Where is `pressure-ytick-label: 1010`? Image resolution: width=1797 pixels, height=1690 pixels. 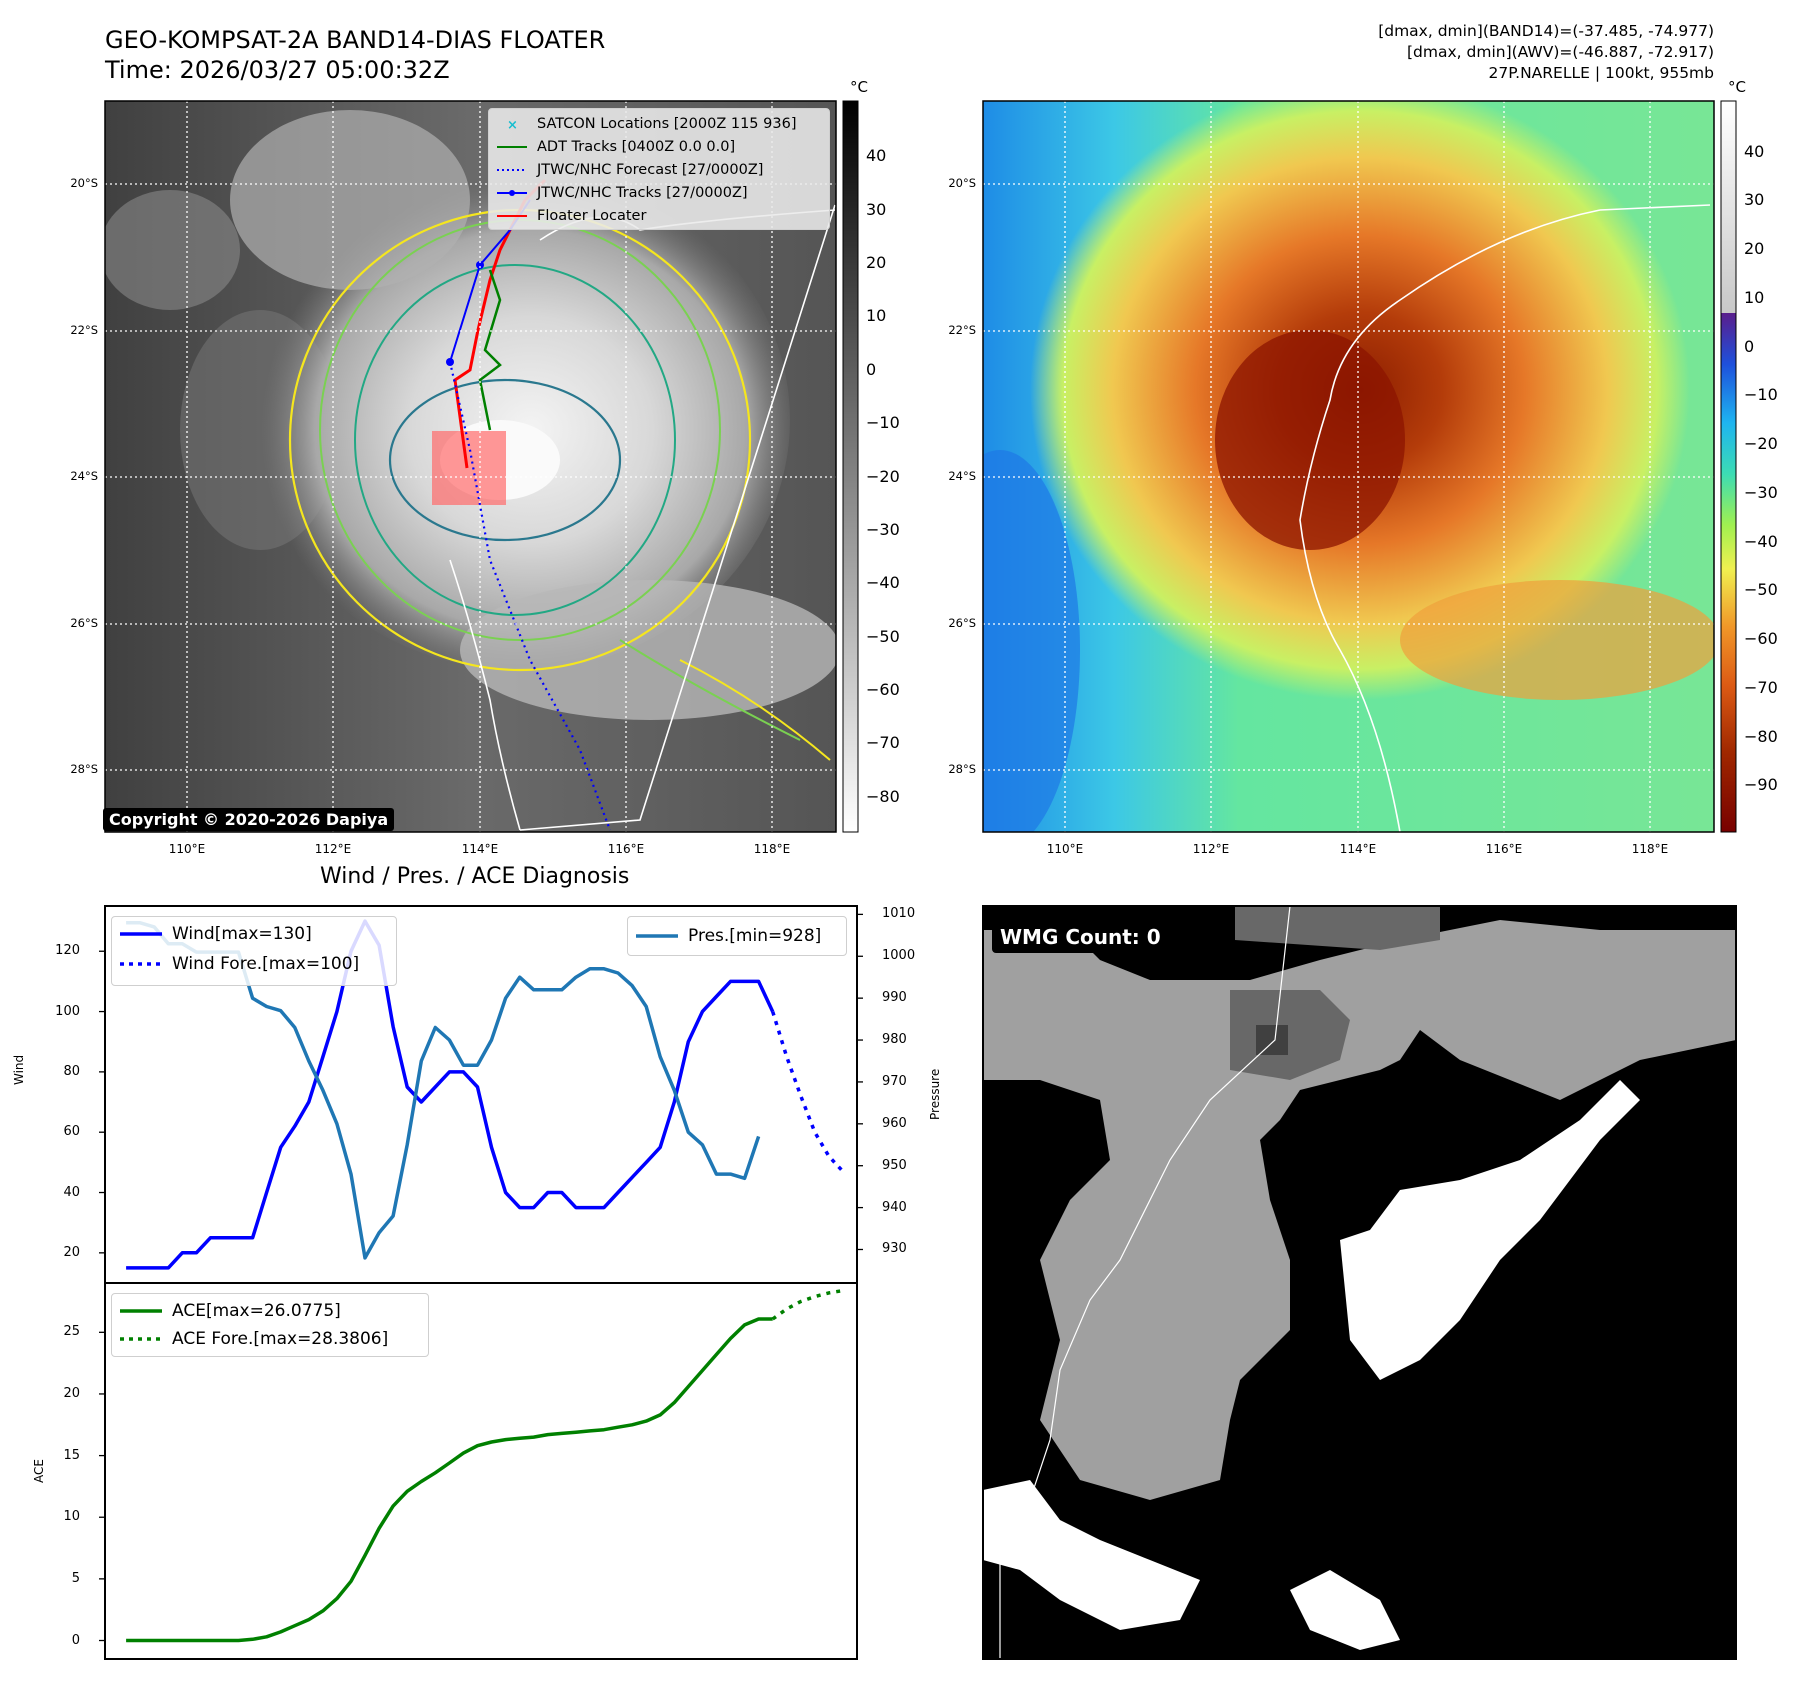
pressure-ytick-label: 1010 is located at coordinates (899, 914).